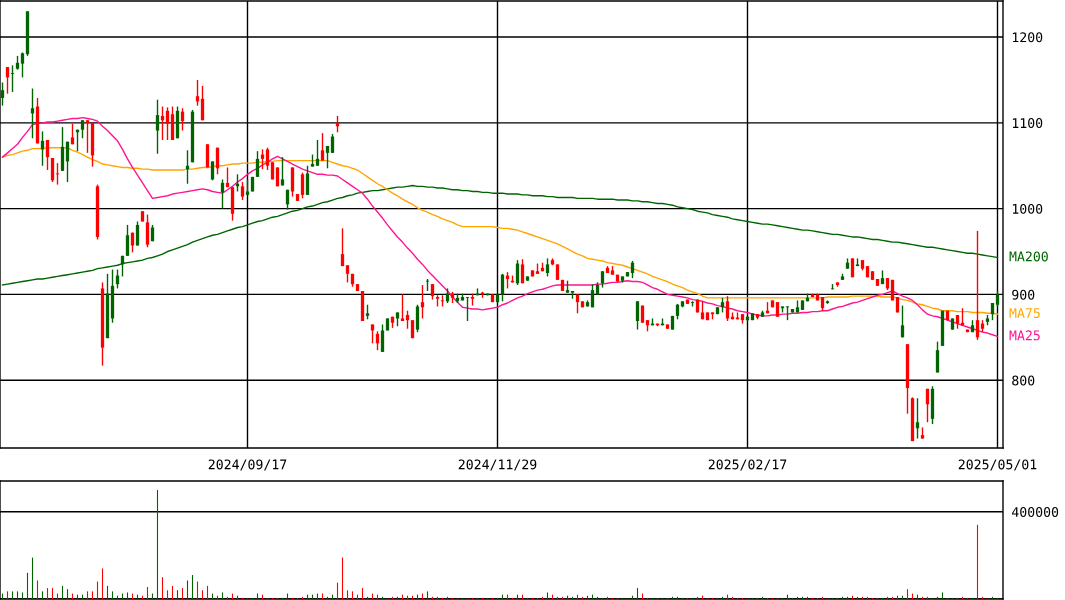 The height and width of the screenshot is (600, 1065). Describe the element at coordinates (1024, 335) in the screenshot. I see `series-label: MA25` at that location.